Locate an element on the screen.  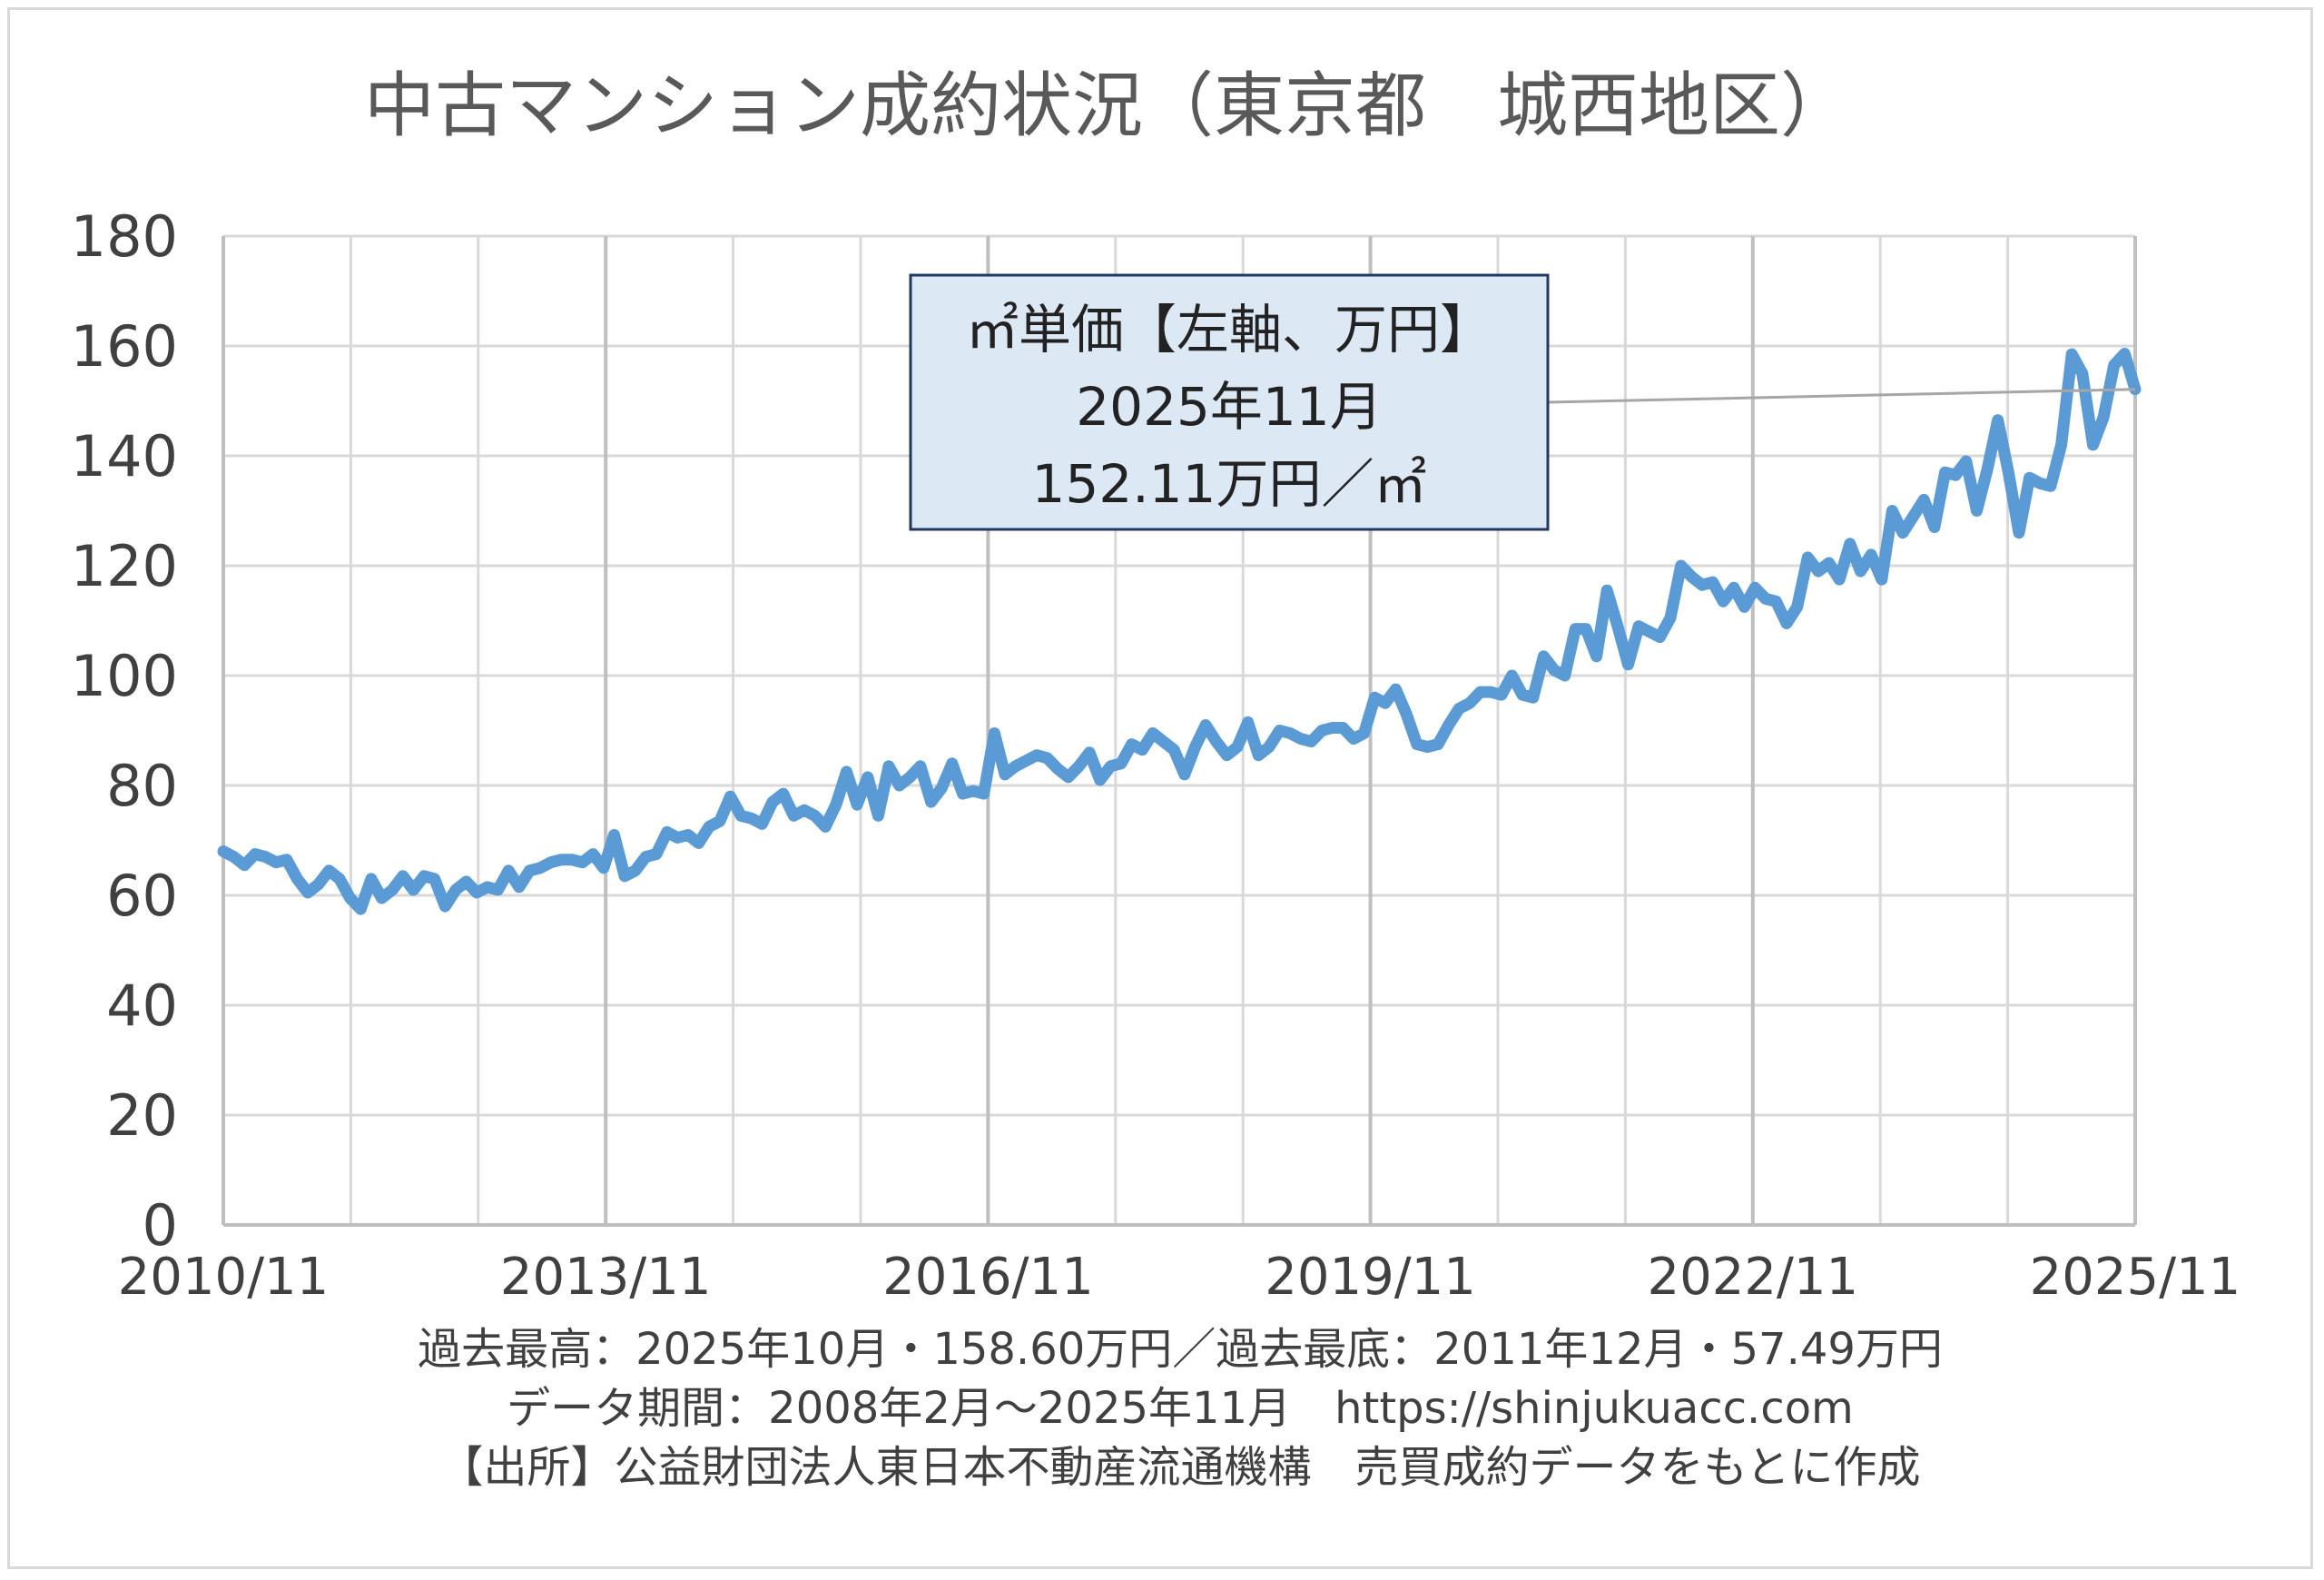
y-tick-label: 100 is located at coordinates (124, 676).